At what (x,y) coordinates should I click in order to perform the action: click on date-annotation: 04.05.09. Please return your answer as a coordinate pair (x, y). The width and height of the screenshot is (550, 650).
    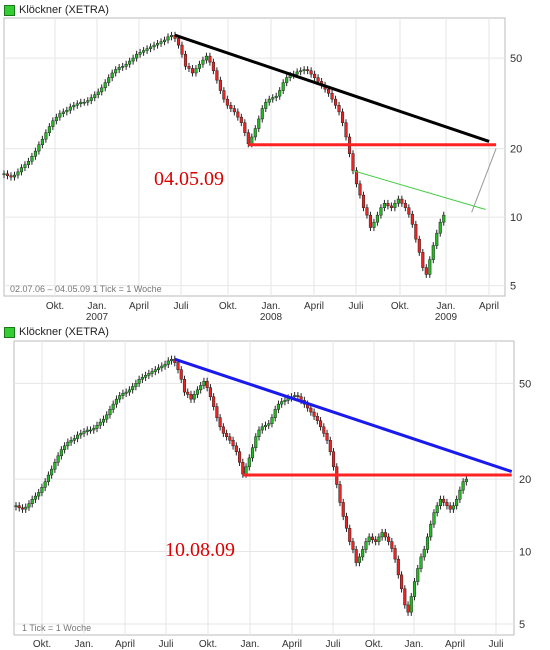
    Looking at the image, I should click on (189, 179).